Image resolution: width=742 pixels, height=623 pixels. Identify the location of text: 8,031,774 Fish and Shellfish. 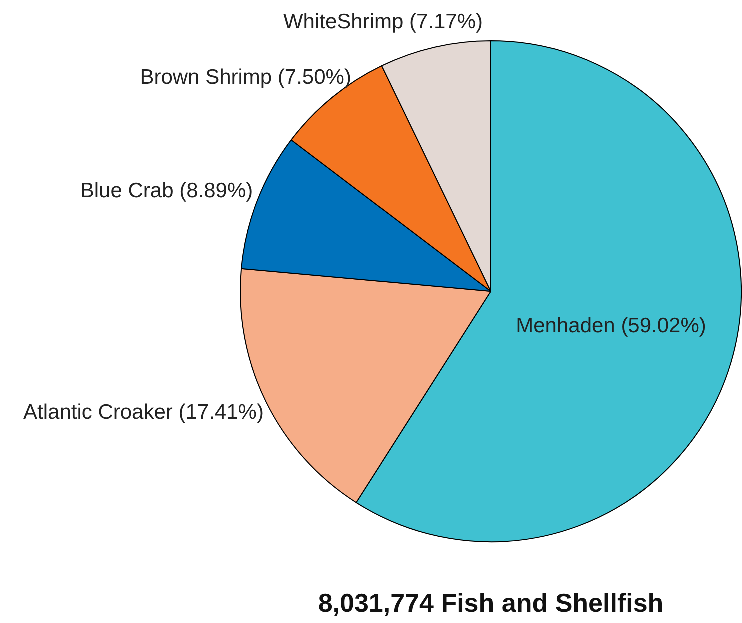
(491, 603).